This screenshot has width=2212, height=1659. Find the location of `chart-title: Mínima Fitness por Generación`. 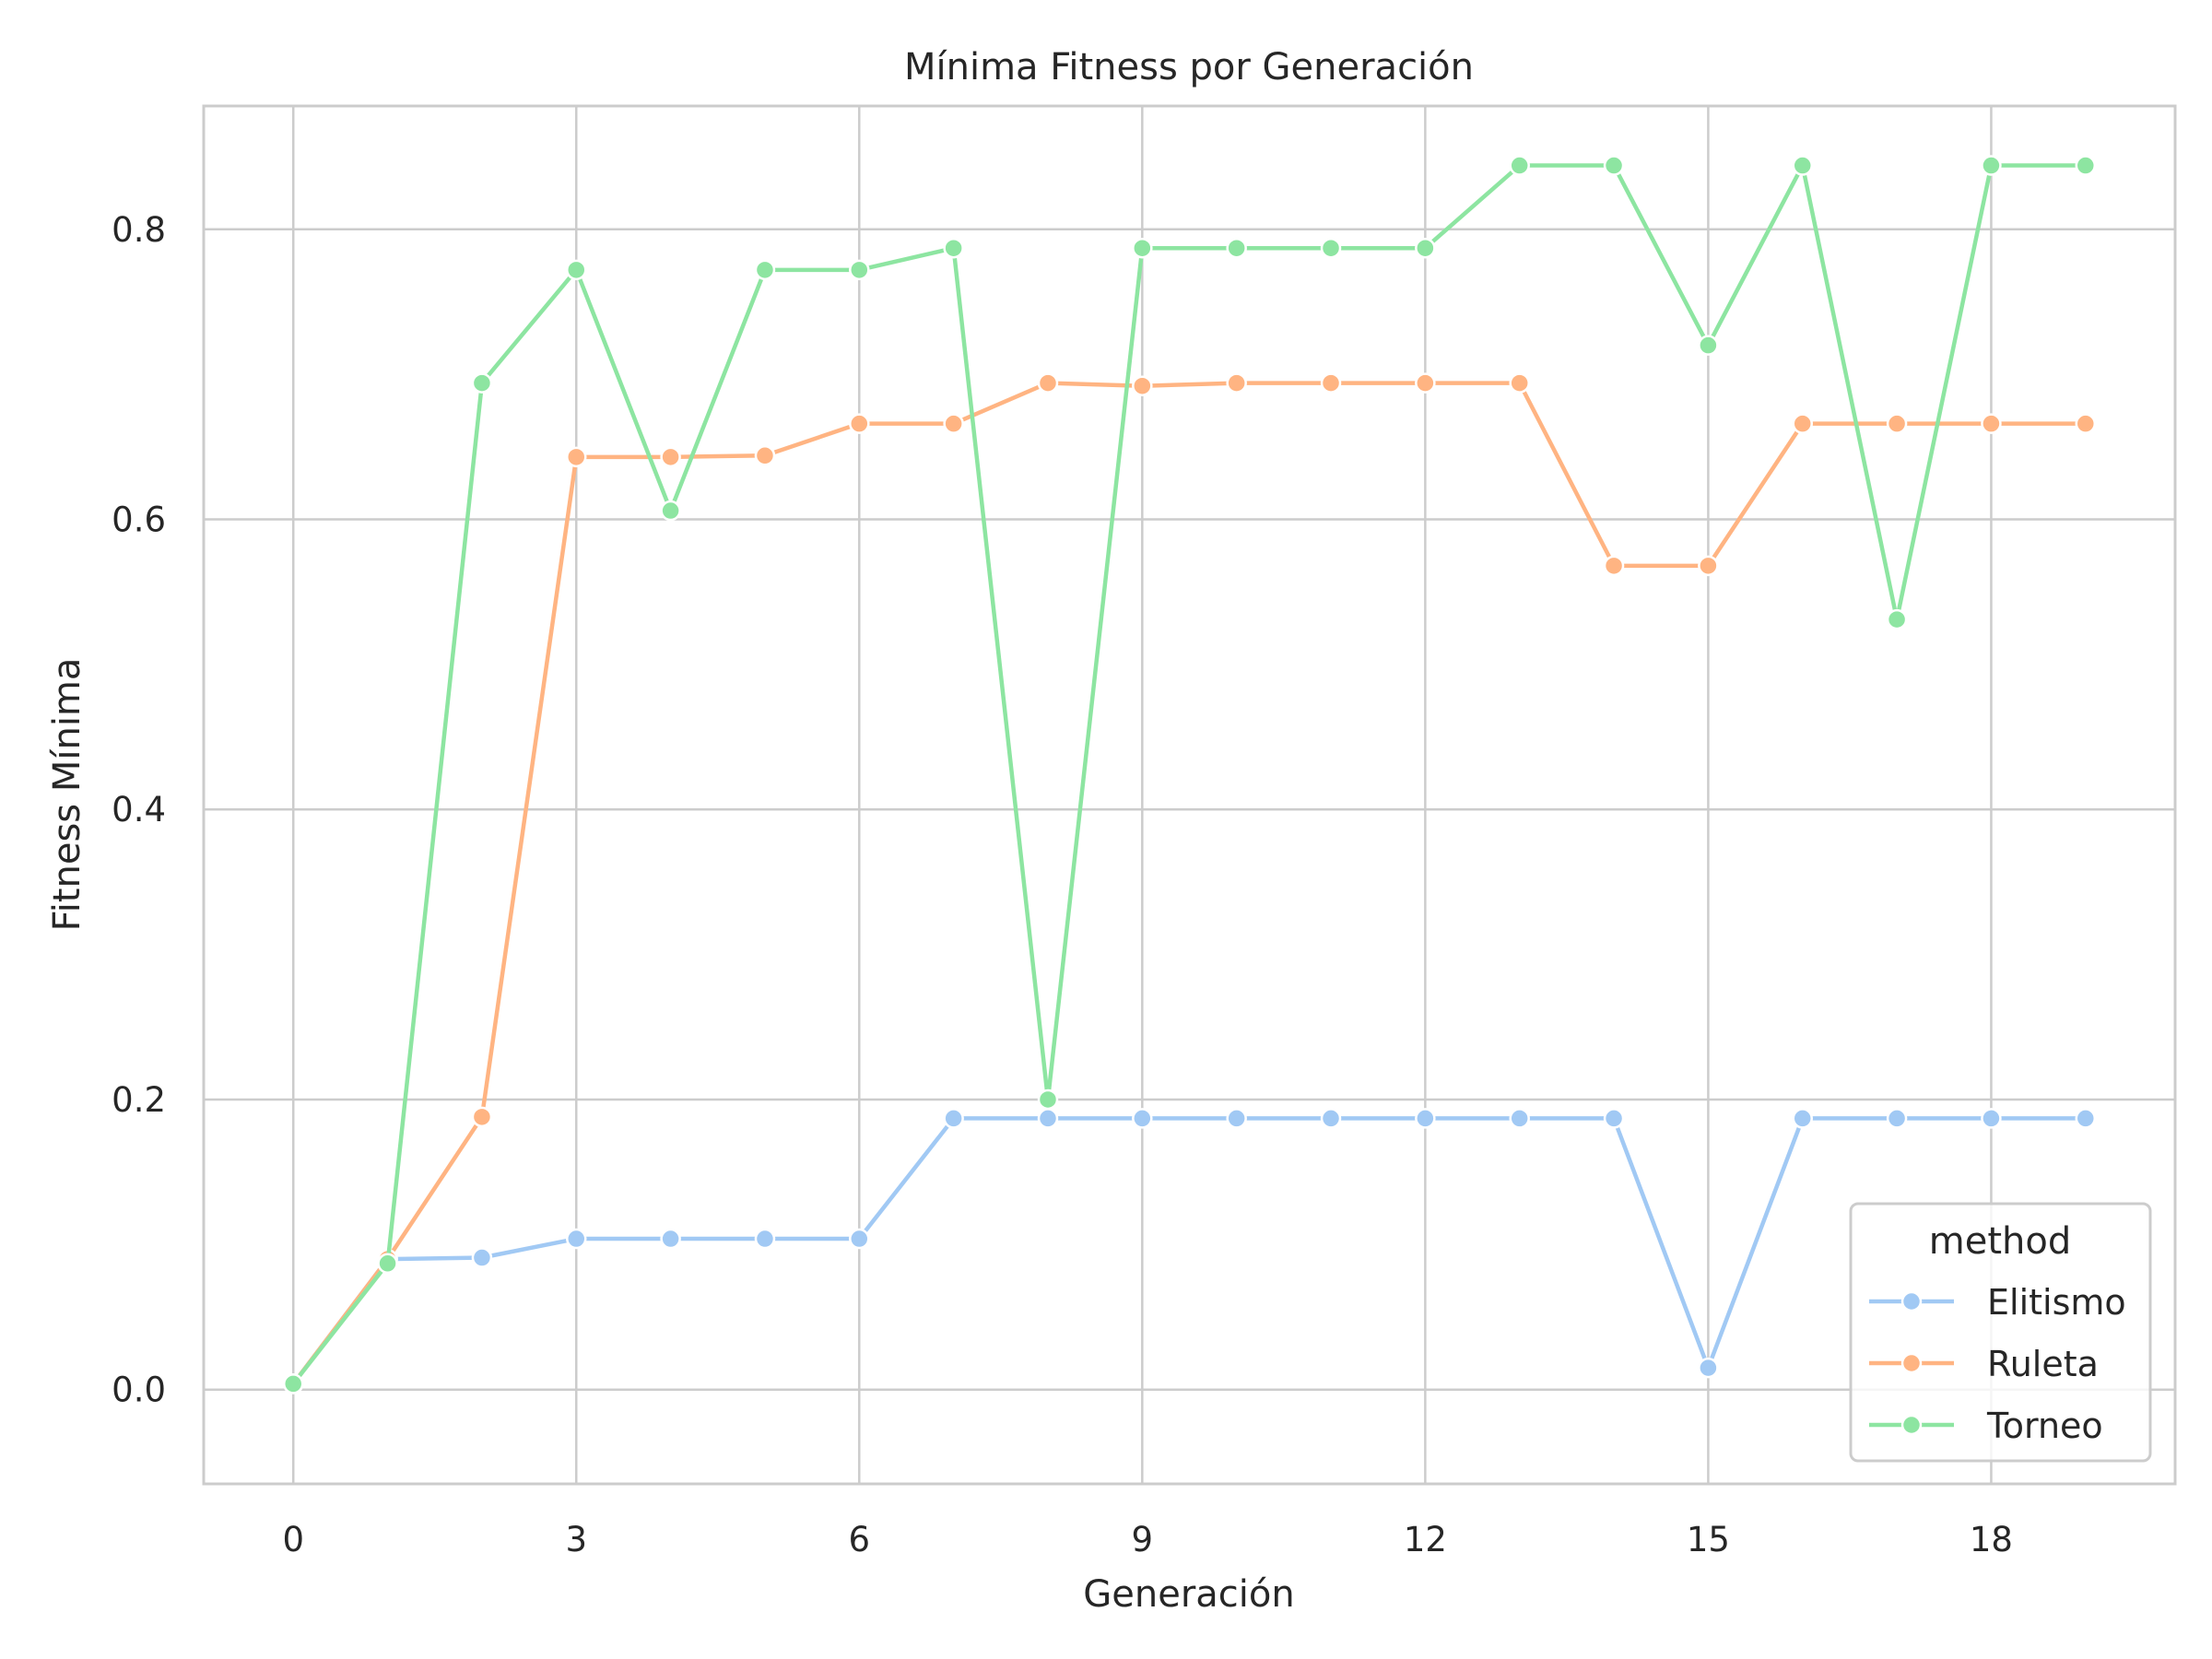

chart-title: Mínima Fitness por Generación is located at coordinates (1189, 67).